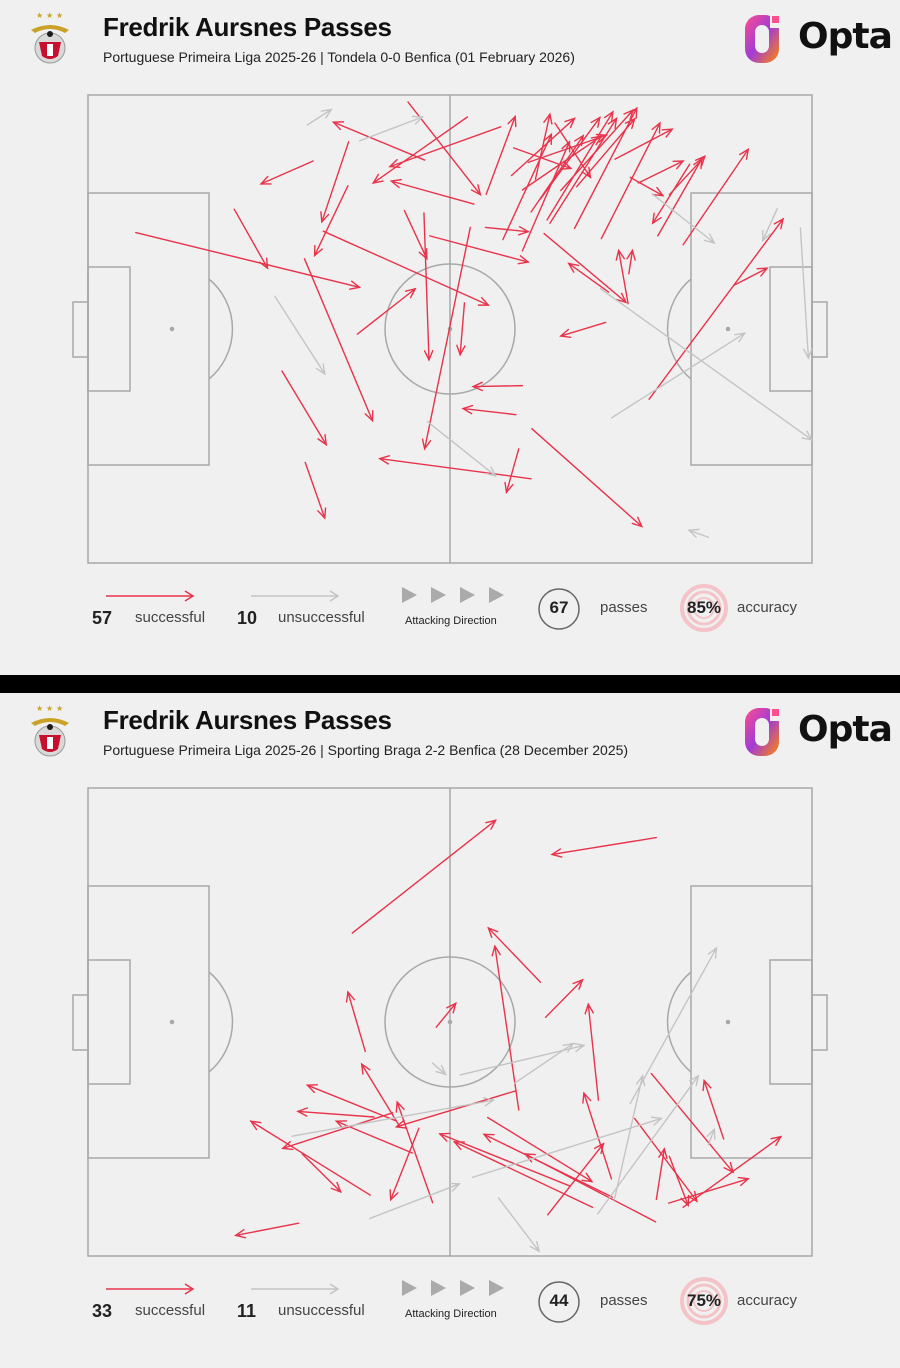 The height and width of the screenshot is (1368, 900). What do you see at coordinates (247, 27) in the screenshot?
I see `chart-title: Fredrik Aursnes Passes` at bounding box center [247, 27].